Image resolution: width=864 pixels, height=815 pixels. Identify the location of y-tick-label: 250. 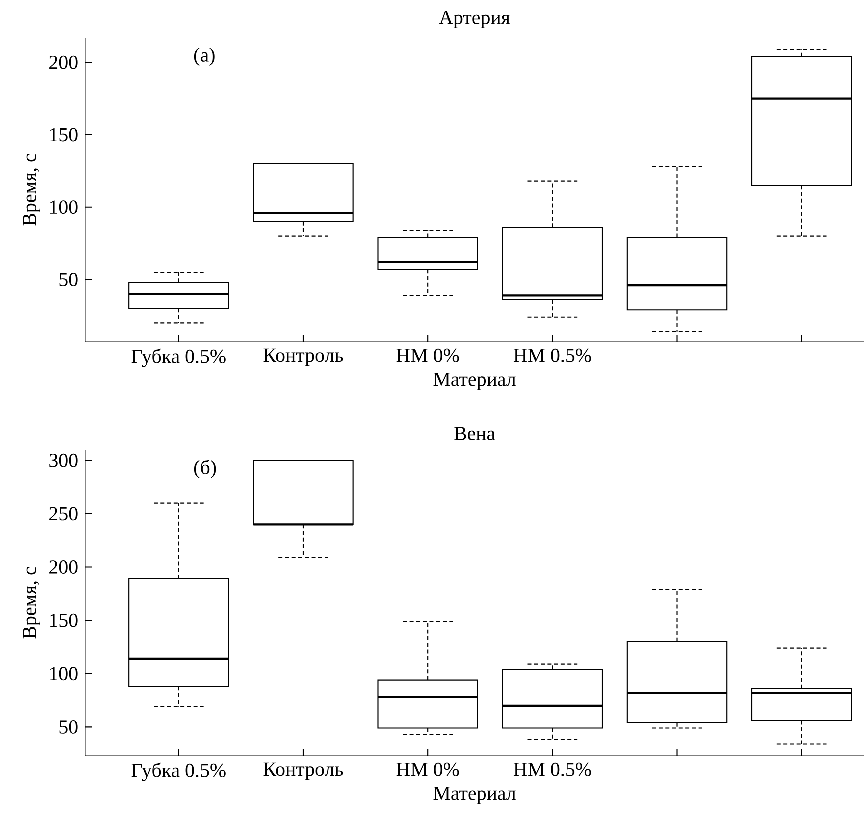
(64, 514).